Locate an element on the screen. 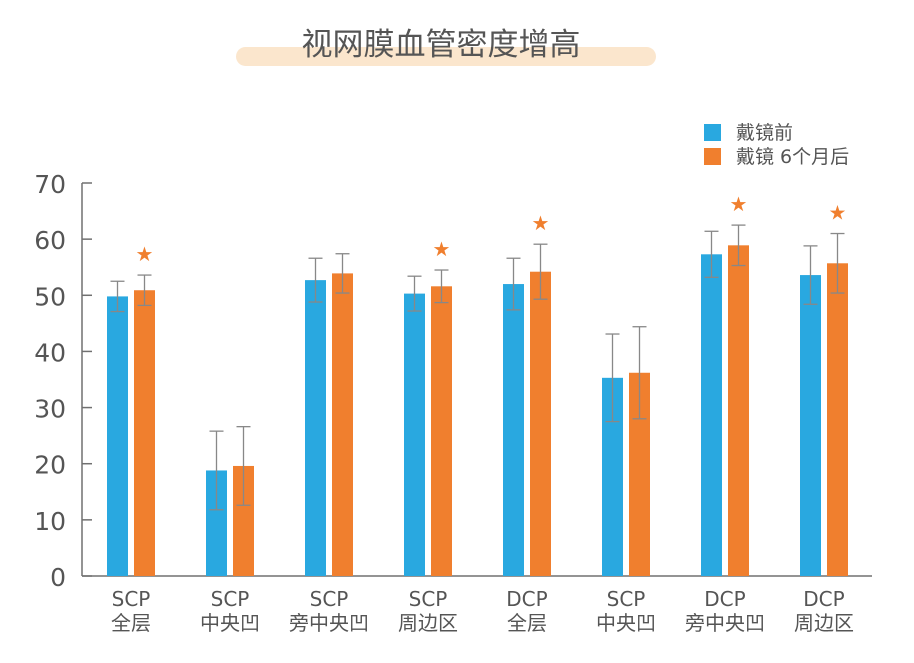 The height and width of the screenshot is (663, 914). y-tick-label: 30 is located at coordinates (50, 409).